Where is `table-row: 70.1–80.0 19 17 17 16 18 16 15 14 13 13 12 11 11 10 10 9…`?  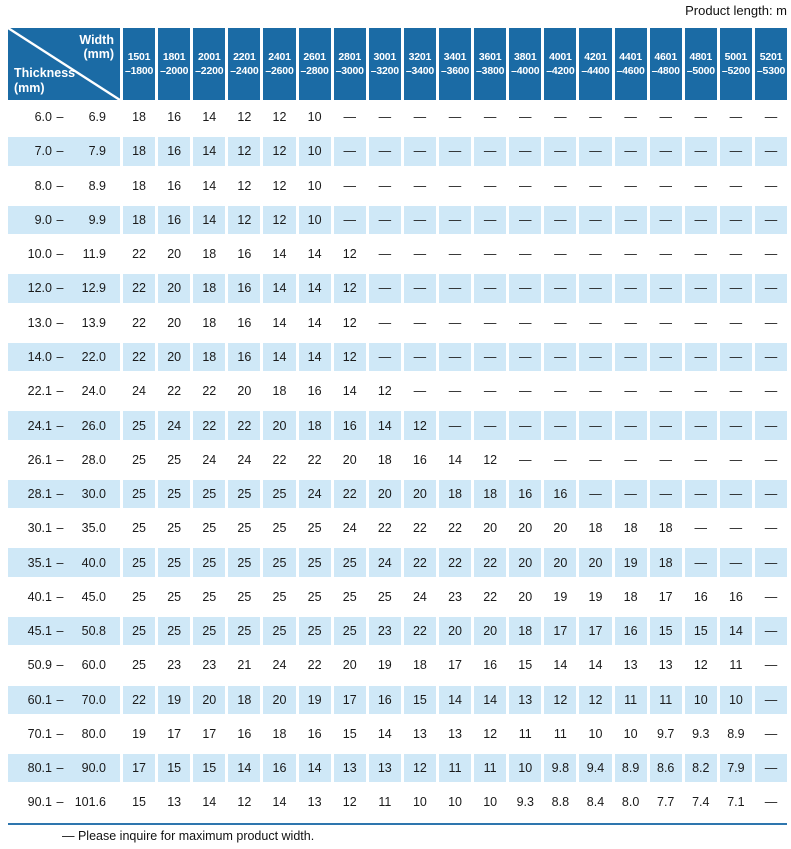 table-row: 70.1–80.0 19 17 17 16 18 16 15 14 13 13 12 11 11 10 10 9… is located at coordinates (397, 734).